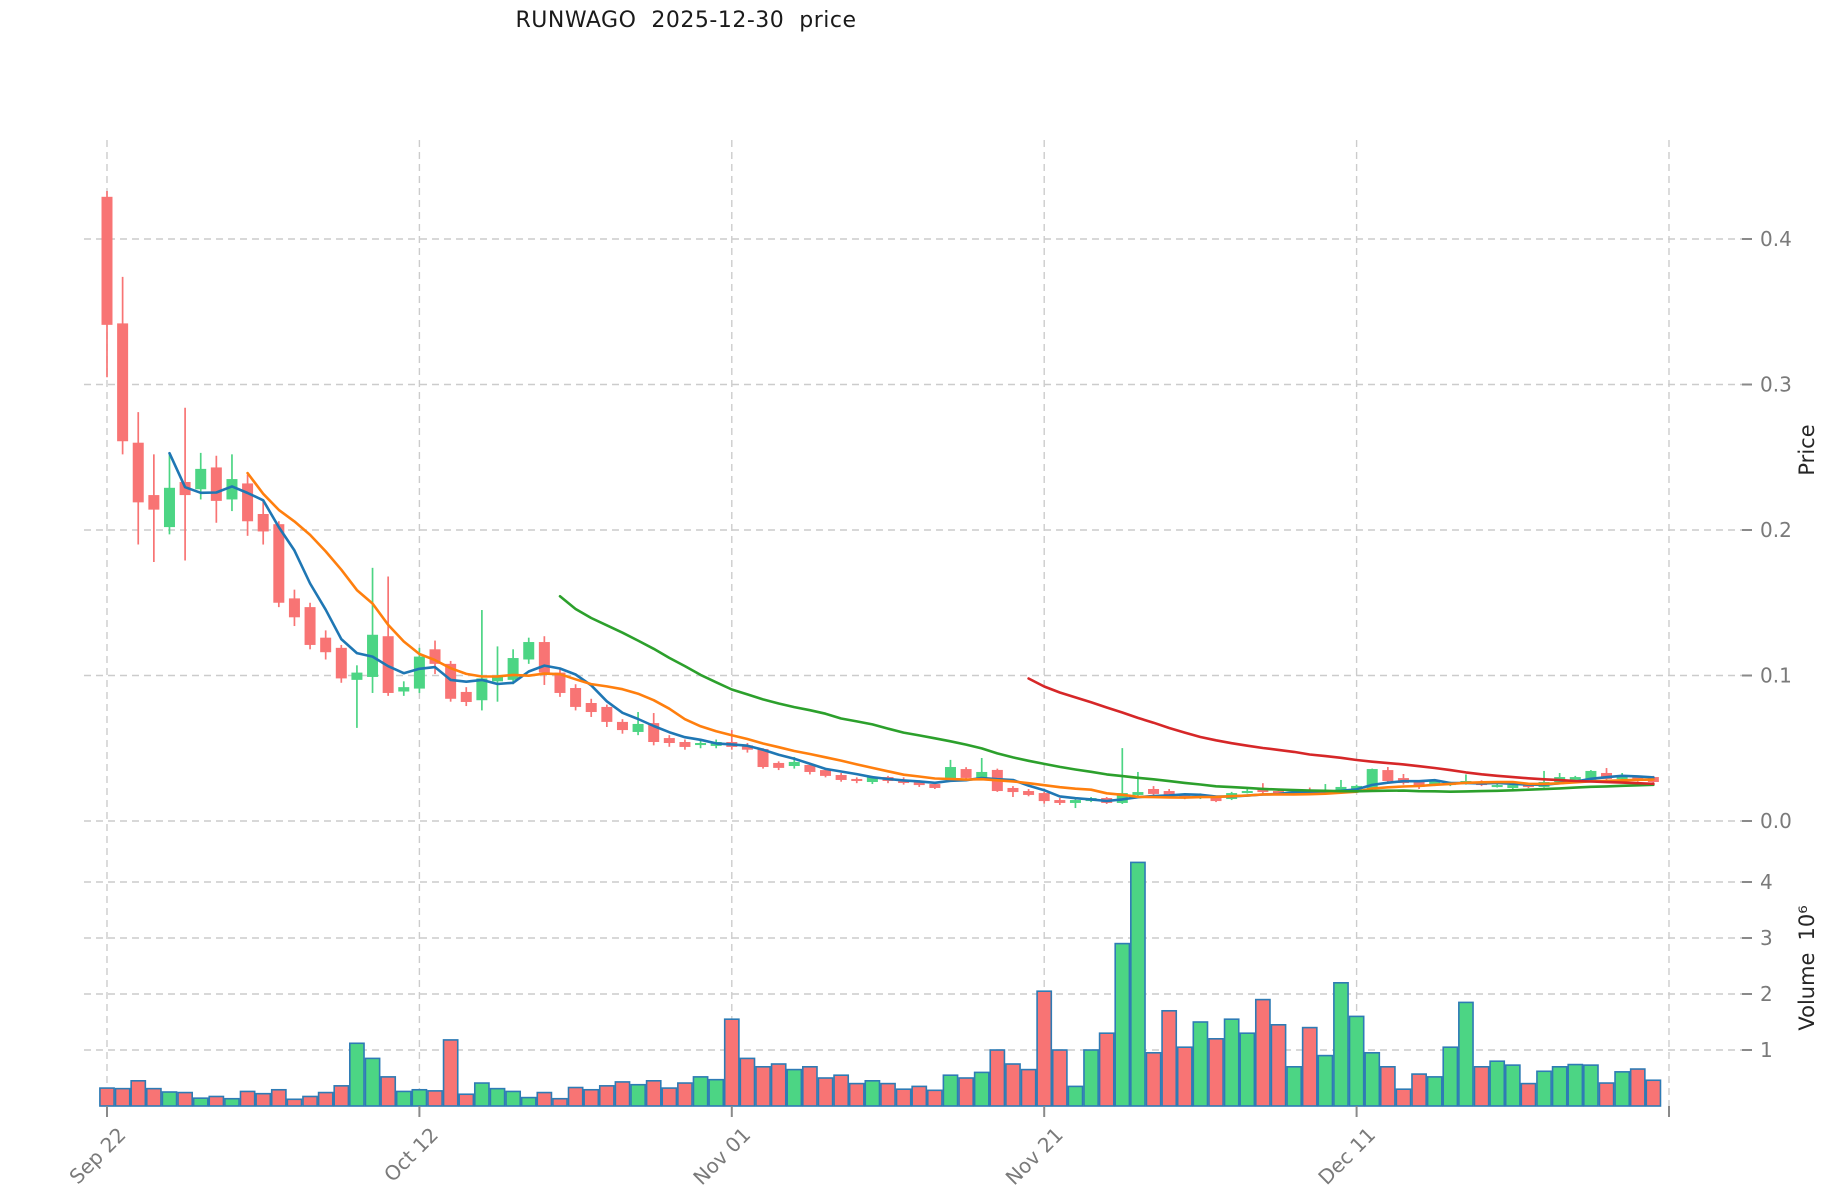 This screenshot has height=1202, width=1834. What do you see at coordinates (686, 20) in the screenshot?
I see `chart-title: RUNWAGO 2025-12-30 price` at bounding box center [686, 20].